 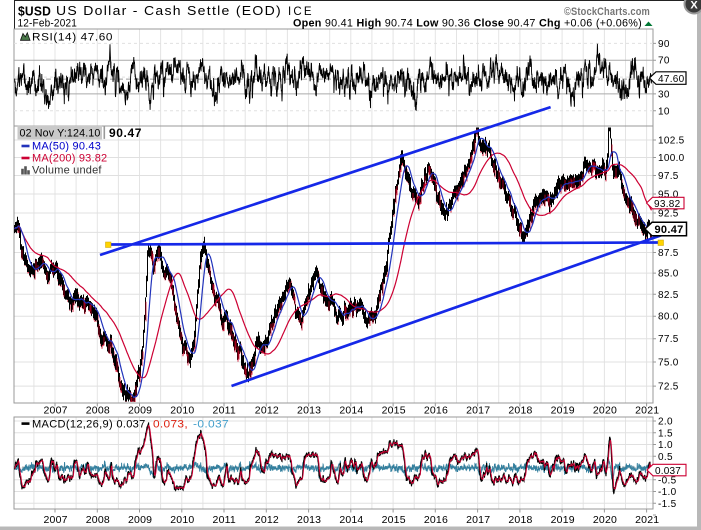 I want to click on svg-text: MA(200) 93.82, so click(x=69, y=159).